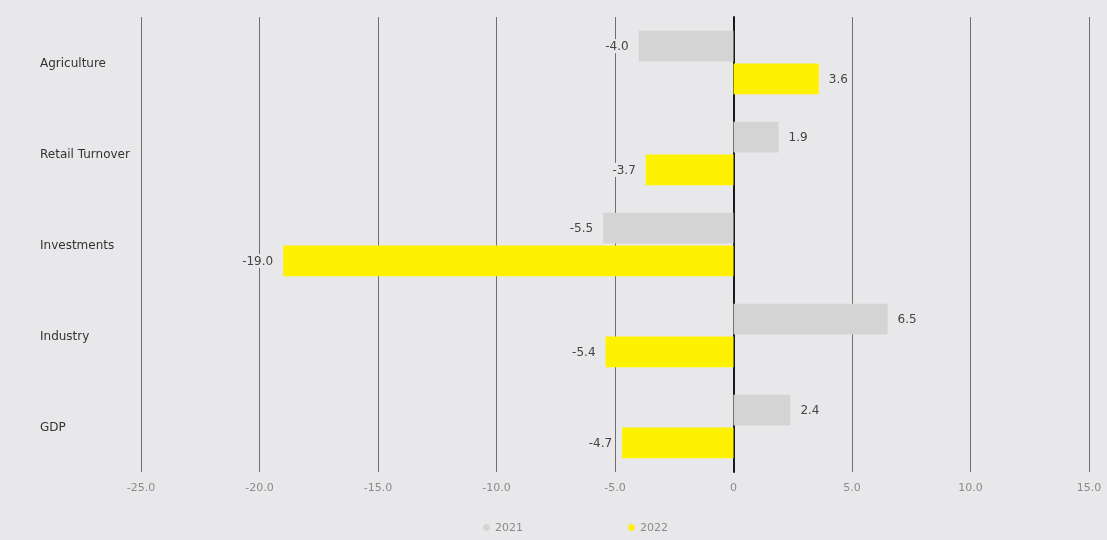 Image resolution: width=1107 pixels, height=540 pixels. What do you see at coordinates (733, 487) in the screenshot?
I see `x-tick-label: 0` at bounding box center [733, 487].